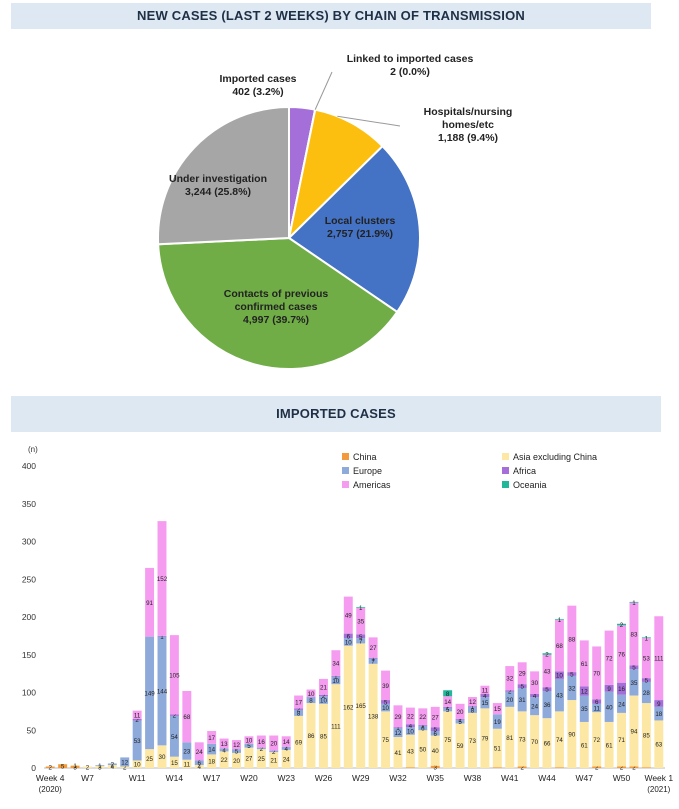 The image size is (679, 809). What do you see at coordinates (345, 484) in the screenshot?
I see `legend-swatch` at bounding box center [345, 484].